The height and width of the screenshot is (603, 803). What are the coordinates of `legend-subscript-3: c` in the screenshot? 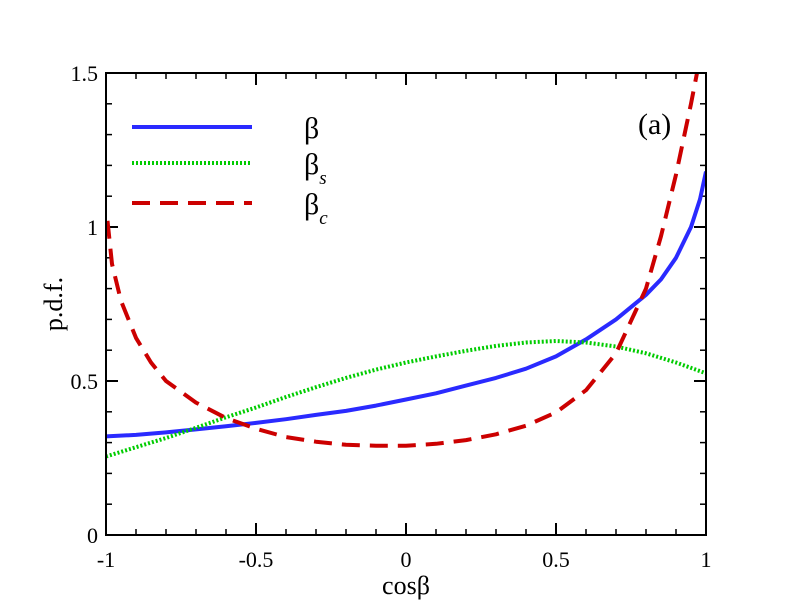 It's located at (323, 218).